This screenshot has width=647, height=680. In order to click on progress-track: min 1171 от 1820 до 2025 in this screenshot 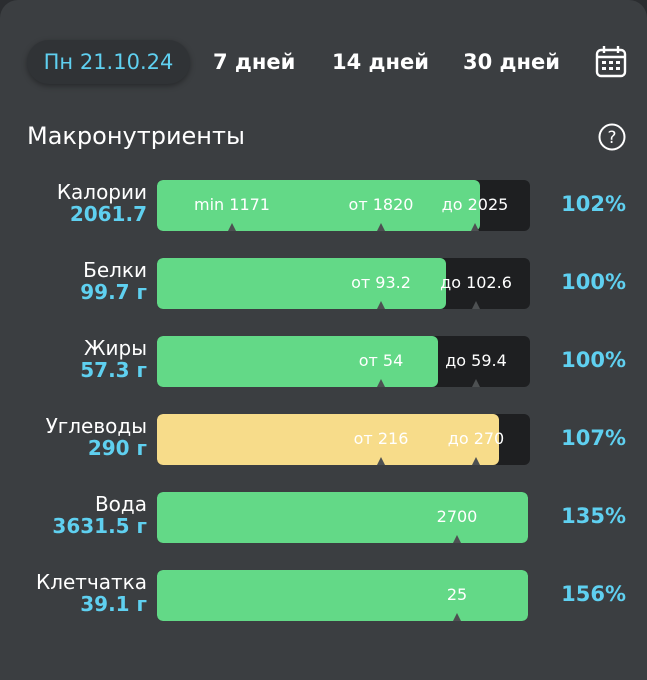, I will do `click(343, 205)`.